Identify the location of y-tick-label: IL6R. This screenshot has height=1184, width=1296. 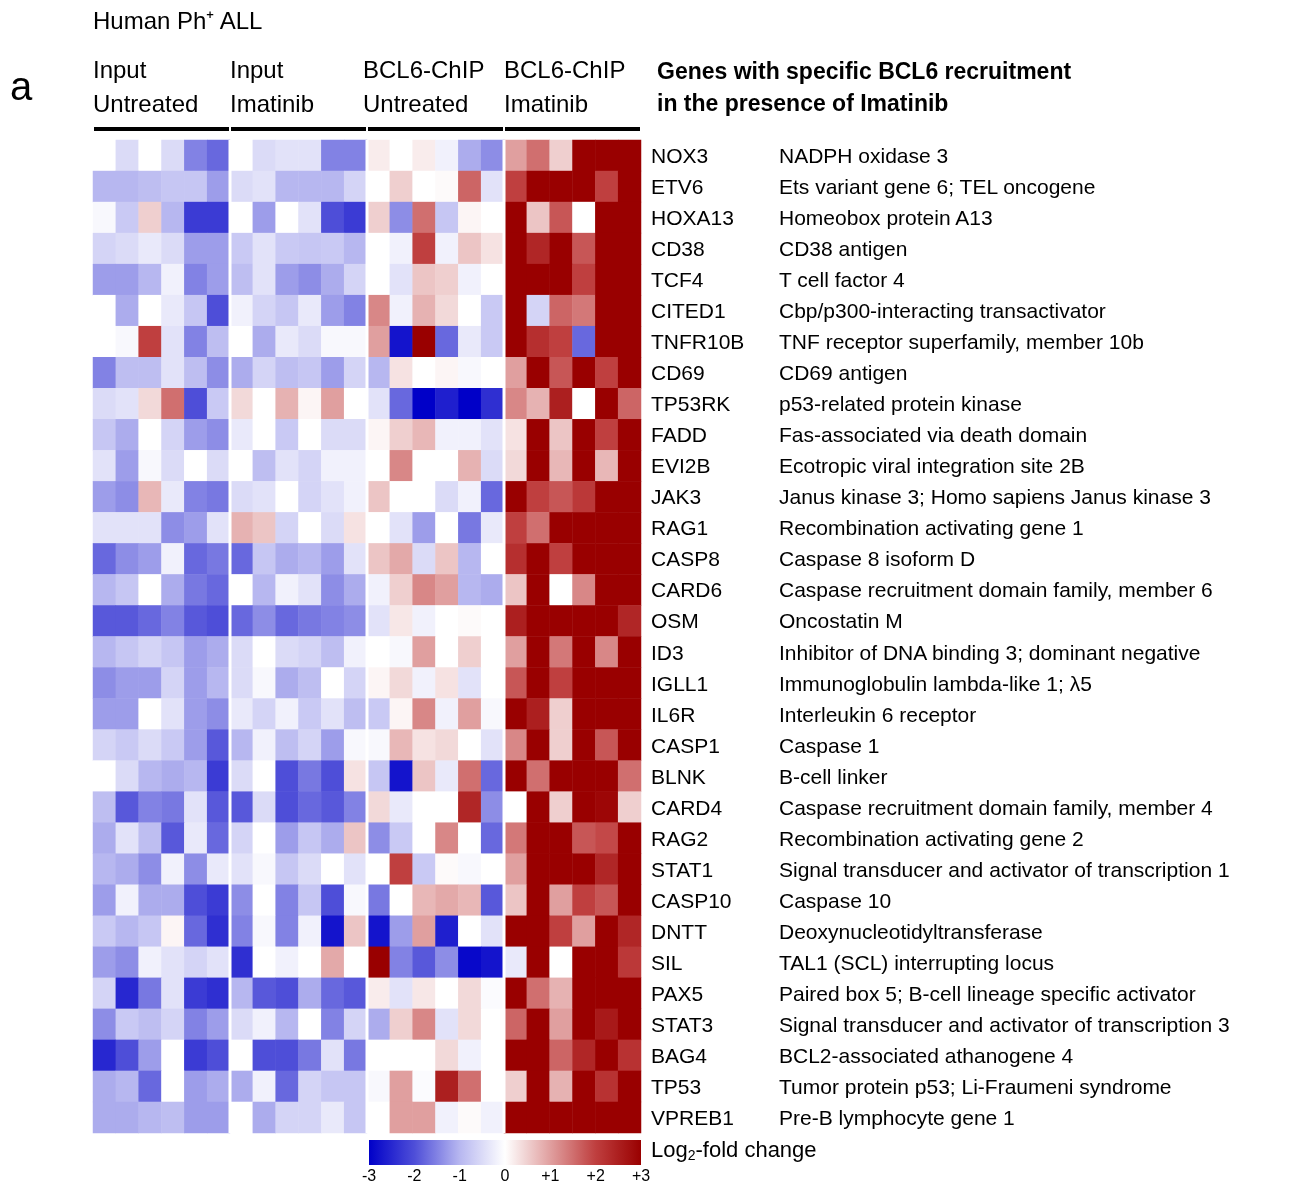
(673, 714).